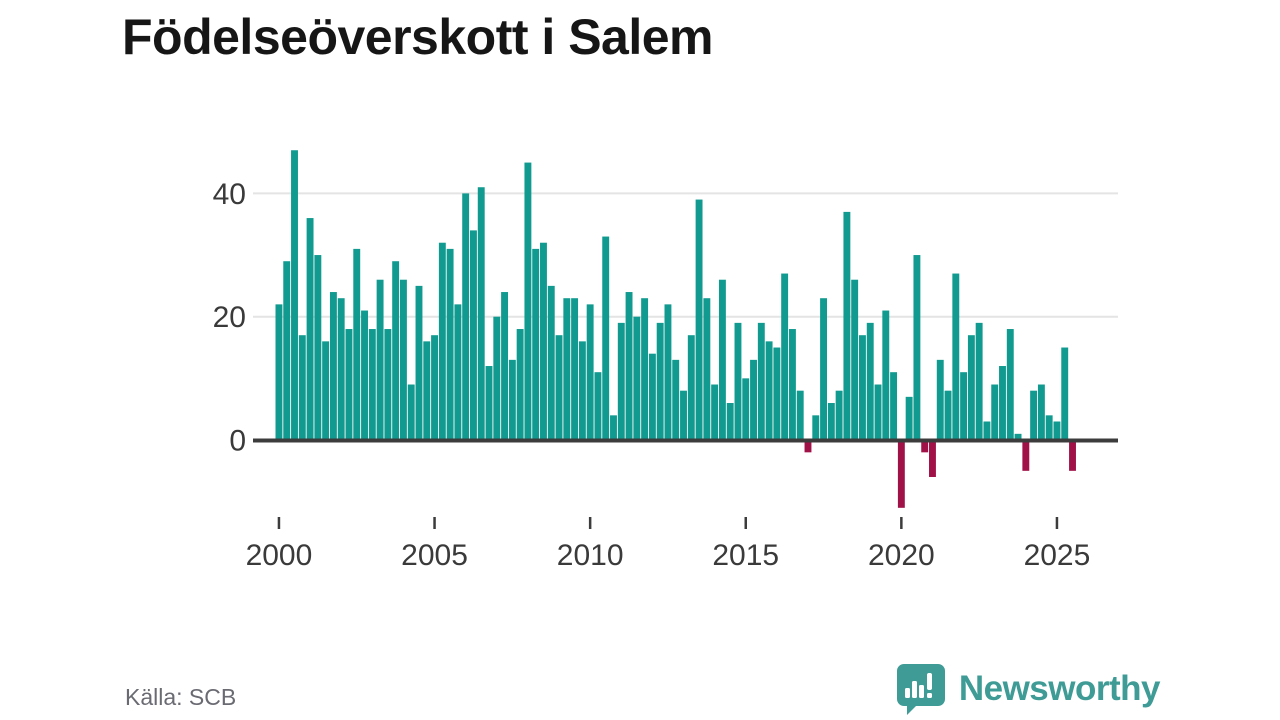 This screenshot has width=1280, height=720. Describe the element at coordinates (229, 194) in the screenshot. I see `y-axis-label-40: 40` at that location.